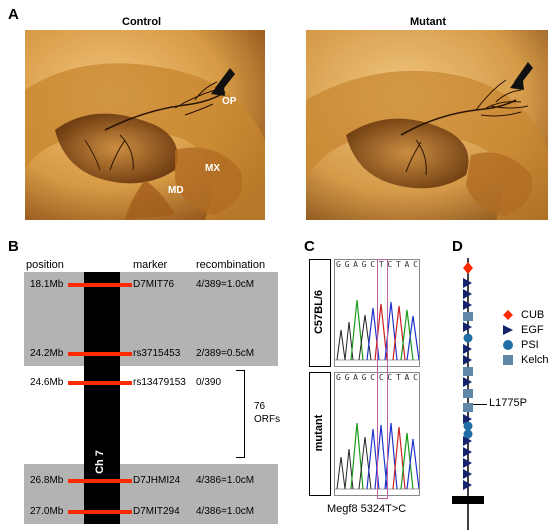 The height and width of the screenshot is (531, 560). I want to click on orf-count: 76, so click(260, 406).